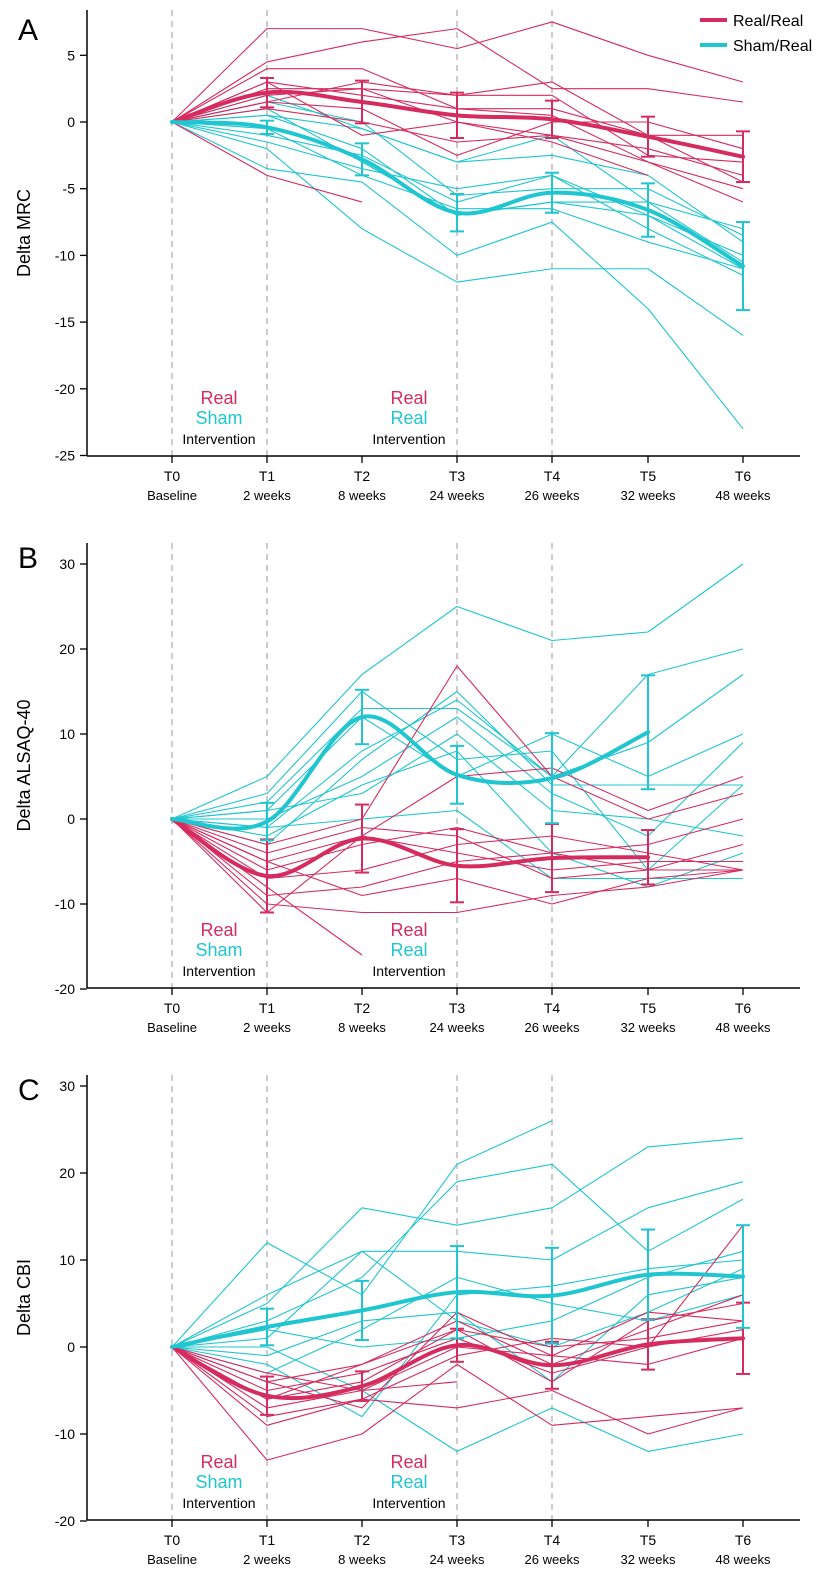 This screenshot has height=1593, width=834. What do you see at coordinates (410, 847) in the screenshot?
I see `mean-line-real` at bounding box center [410, 847].